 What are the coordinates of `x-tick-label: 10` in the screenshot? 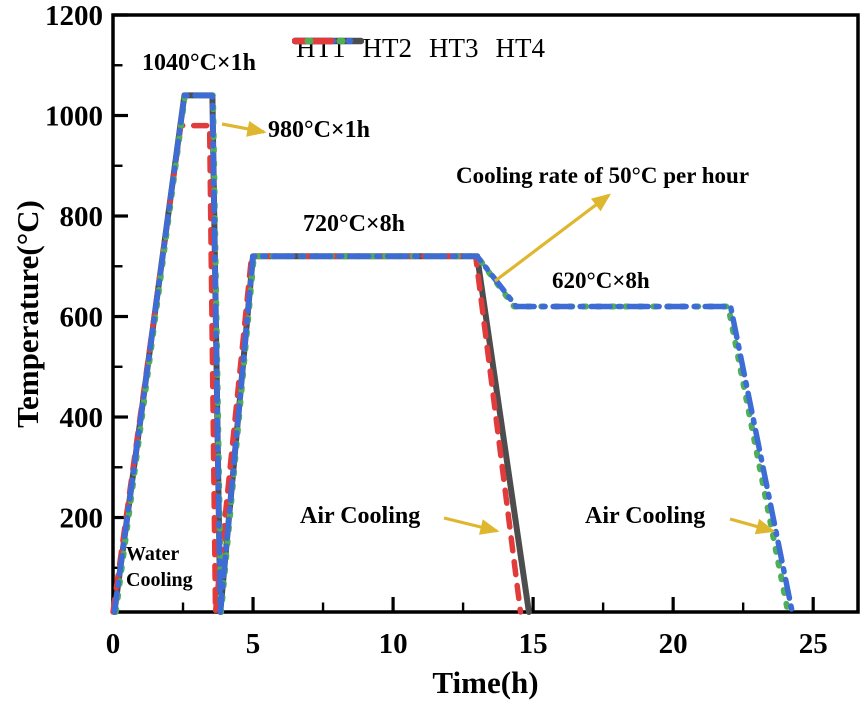 It's located at (393, 644).